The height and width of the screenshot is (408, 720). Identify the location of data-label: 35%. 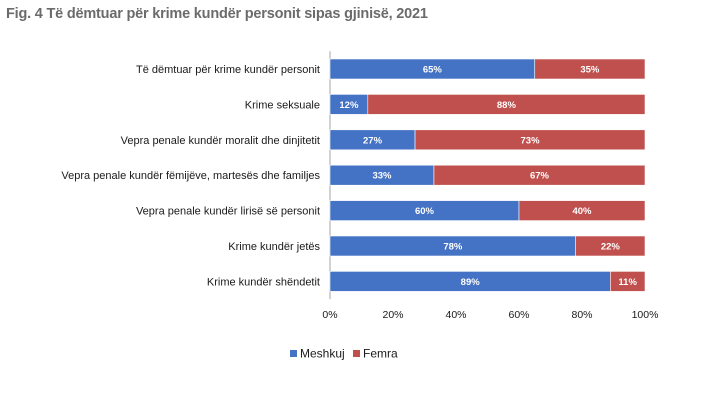
(590, 70).